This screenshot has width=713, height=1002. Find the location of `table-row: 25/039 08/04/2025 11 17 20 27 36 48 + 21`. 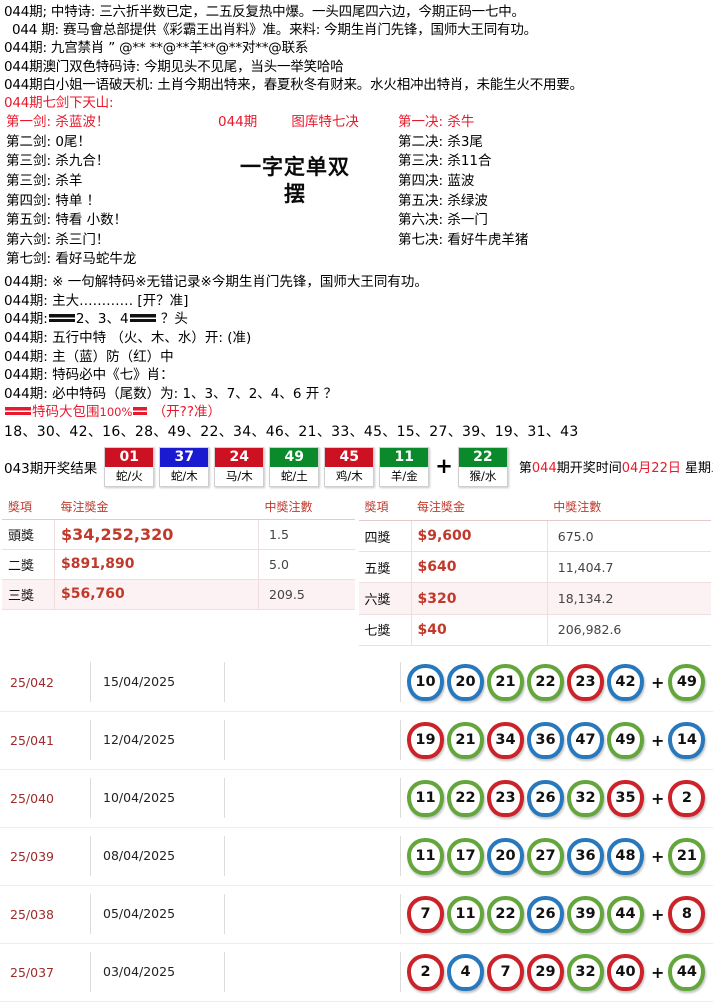

table-row: 25/039 08/04/2025 11 17 20 27 36 48 + 21 is located at coordinates (356, 857).